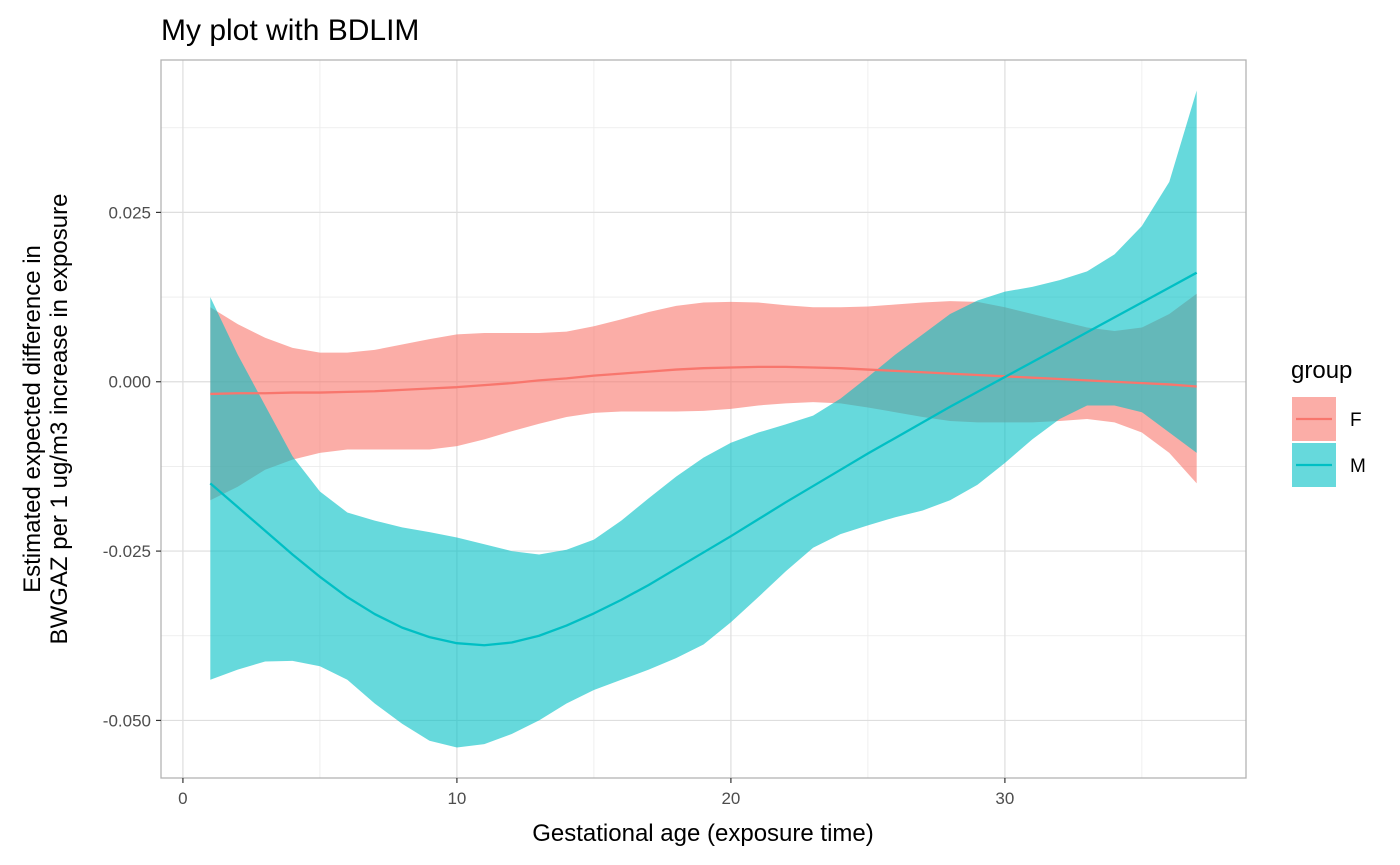 This screenshot has height=865, width=1400. I want to click on legend: group F M, so click(1328, 422).